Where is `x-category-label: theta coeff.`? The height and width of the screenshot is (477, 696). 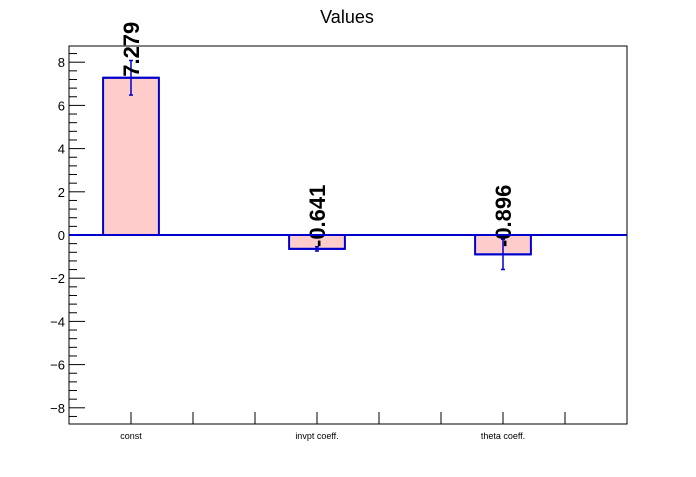
x-category-label: theta coeff. is located at coordinates (503, 436).